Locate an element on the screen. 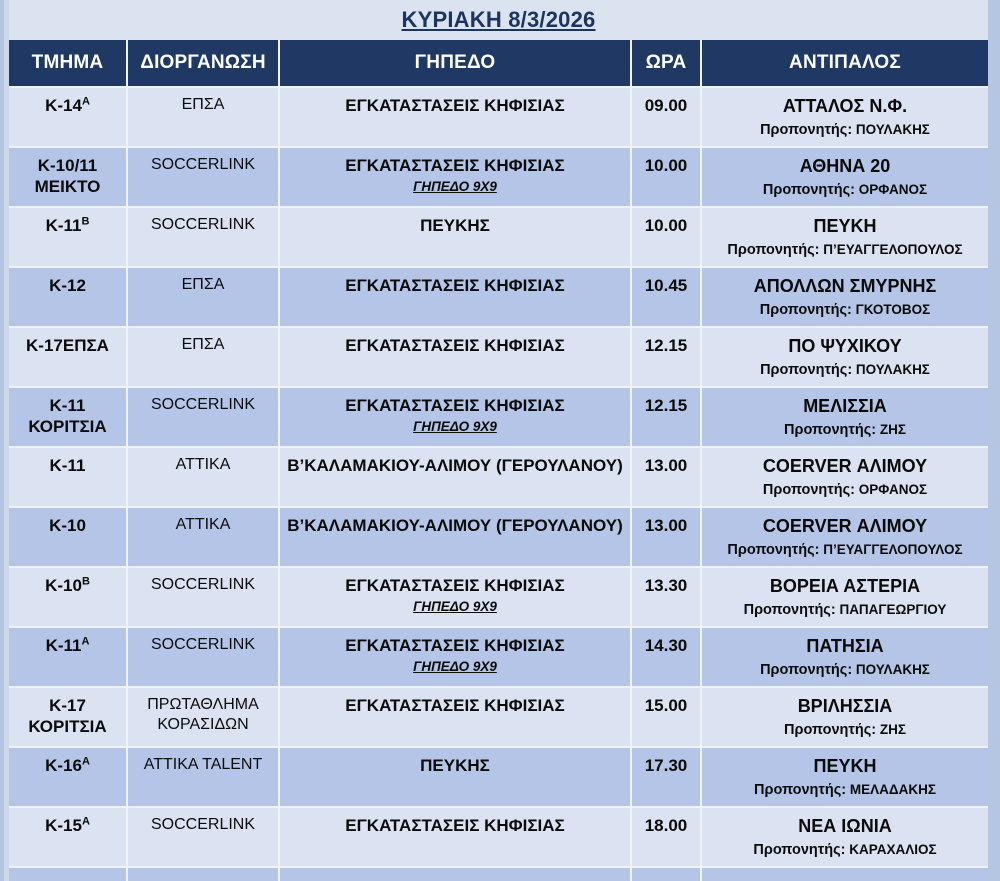 The image size is (1000, 881). org-cell: ΕΠΣΑ is located at coordinates (203, 357).